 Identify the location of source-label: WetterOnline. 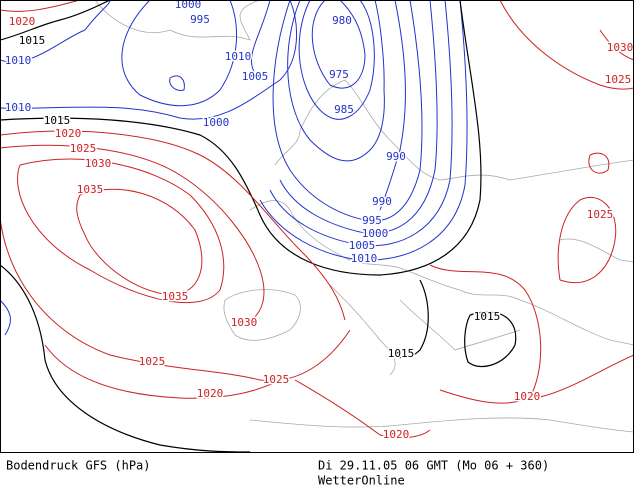
(361, 481).